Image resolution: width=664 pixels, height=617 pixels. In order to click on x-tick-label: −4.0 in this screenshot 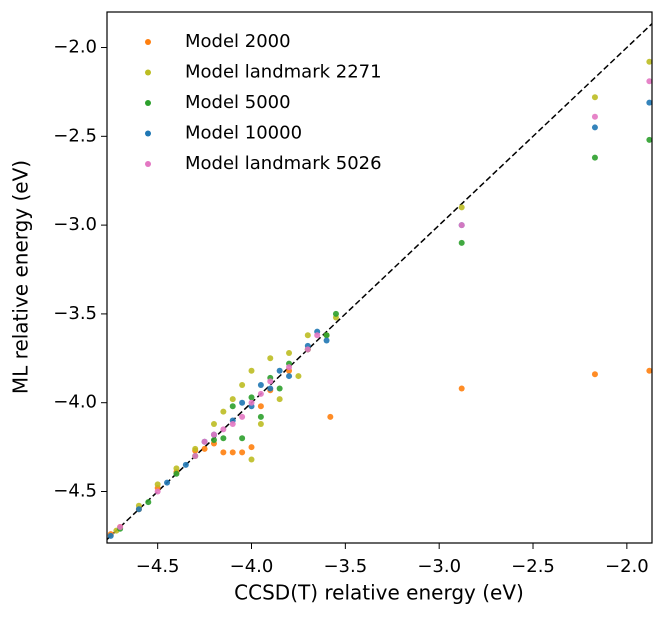, I will do `click(252, 566)`.